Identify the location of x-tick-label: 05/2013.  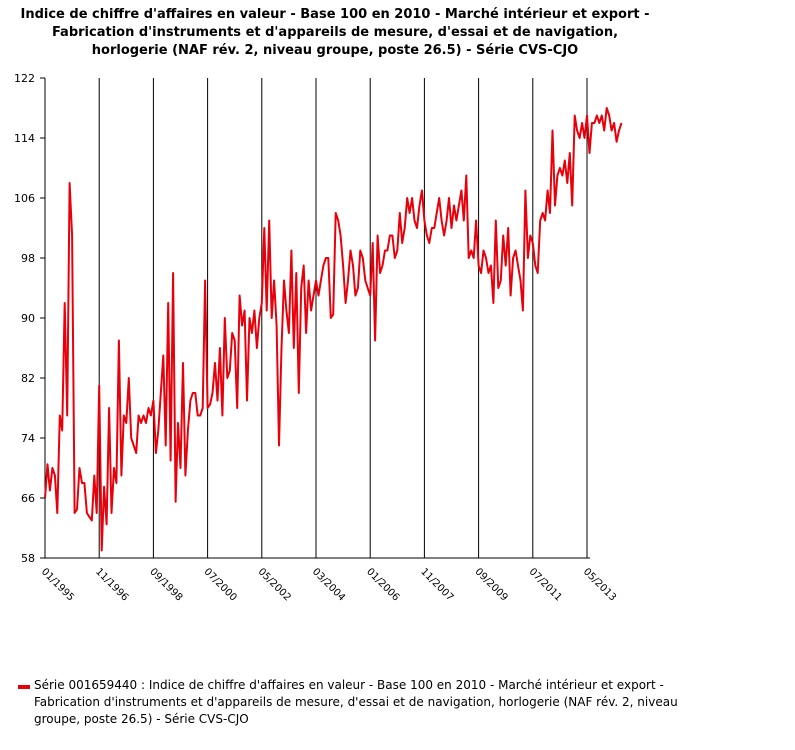
(599, 584).